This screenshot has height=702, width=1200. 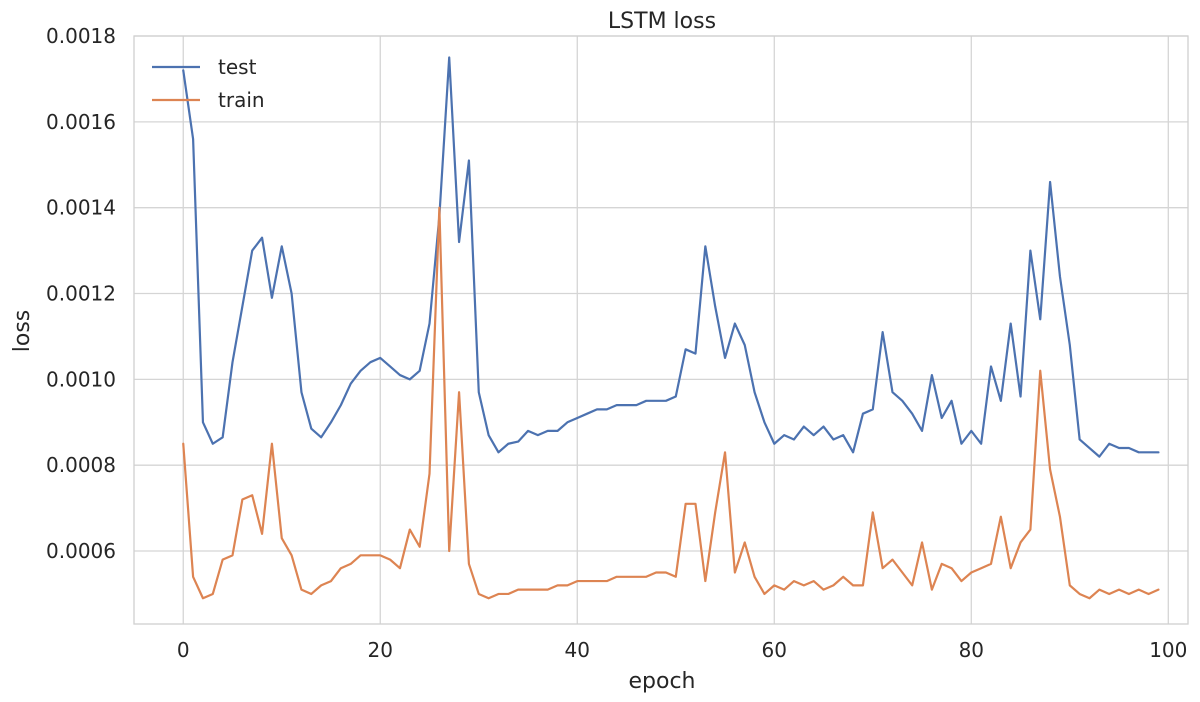 I want to click on x-tick-label: 100, so click(x=1168, y=650).